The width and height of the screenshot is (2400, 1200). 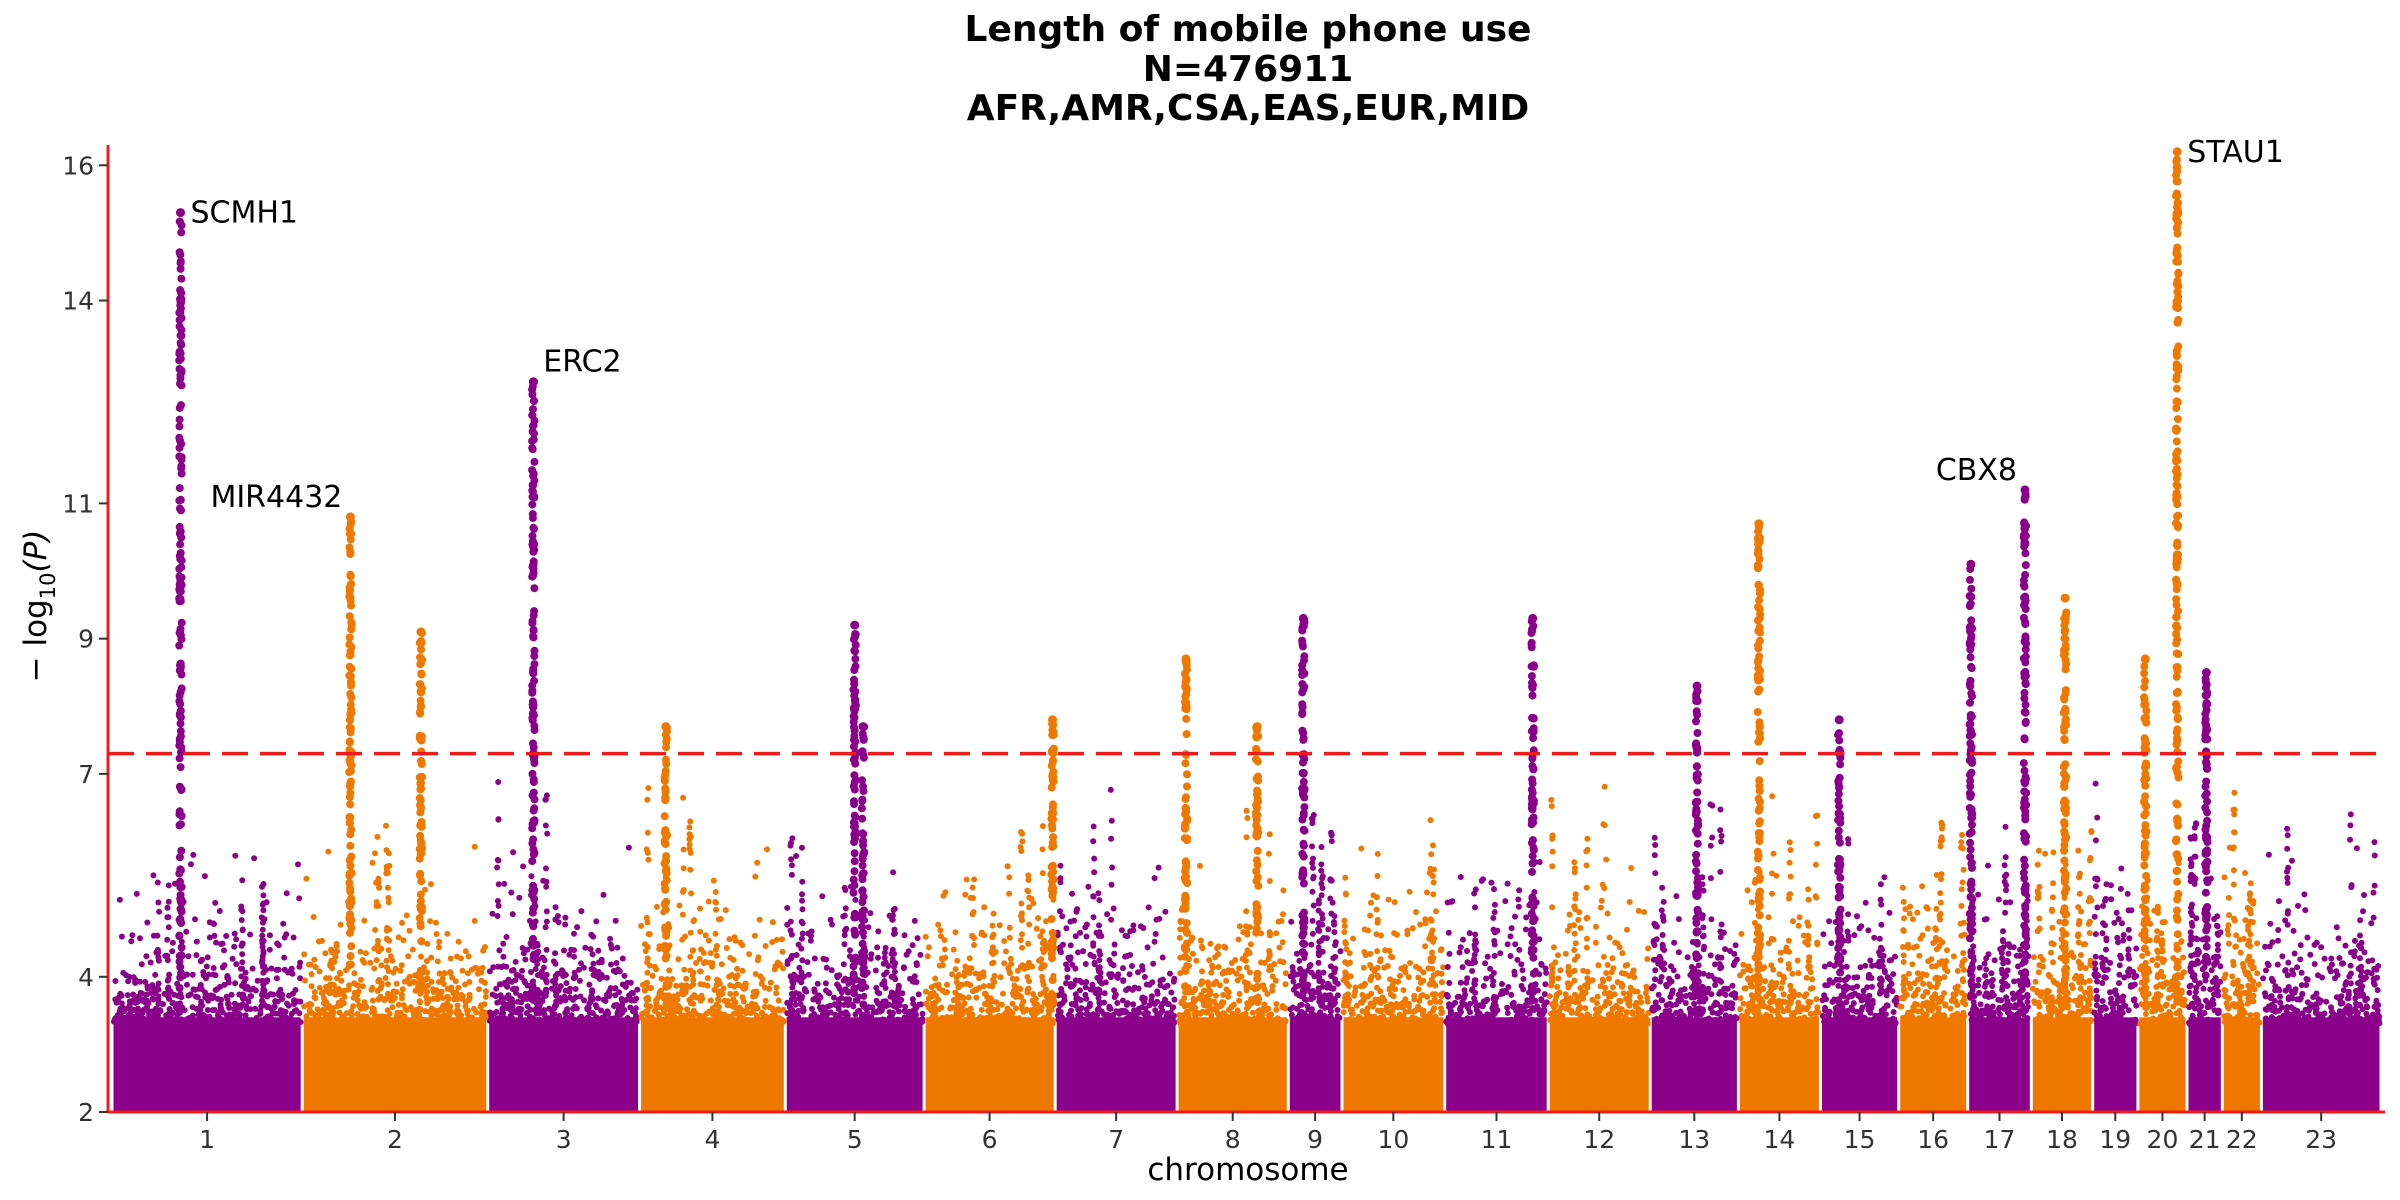 What do you see at coordinates (854, 1064) in the screenshot?
I see `chromosome-5-density-band` at bounding box center [854, 1064].